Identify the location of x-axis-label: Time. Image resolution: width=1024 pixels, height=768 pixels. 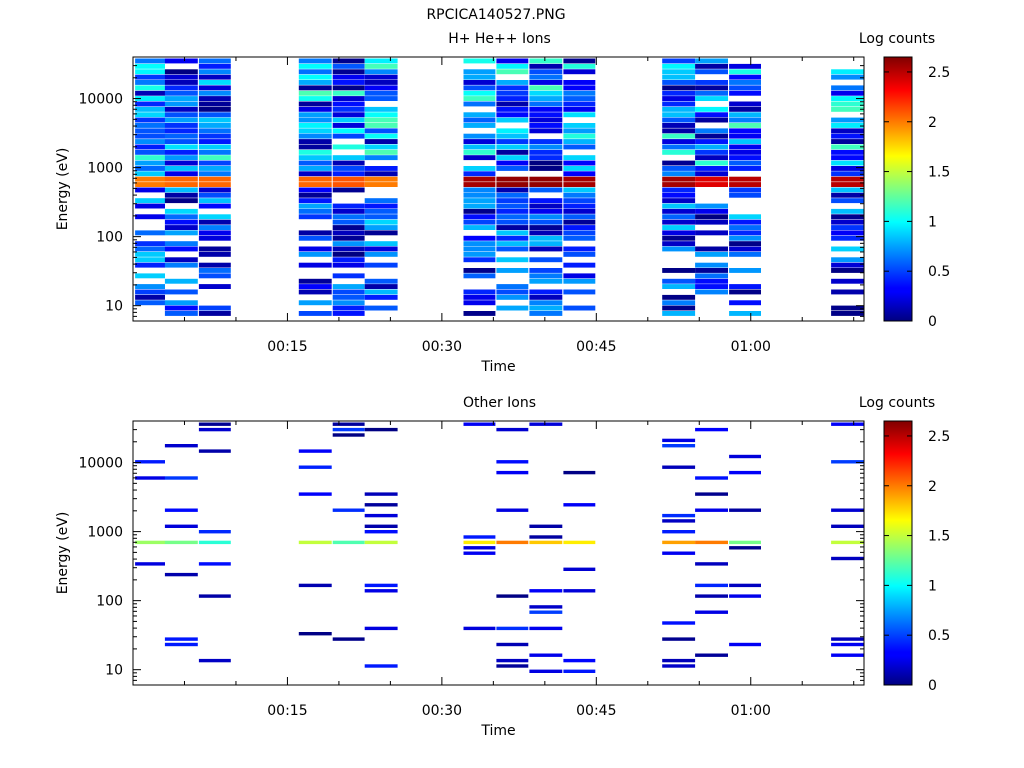
(497, 367).